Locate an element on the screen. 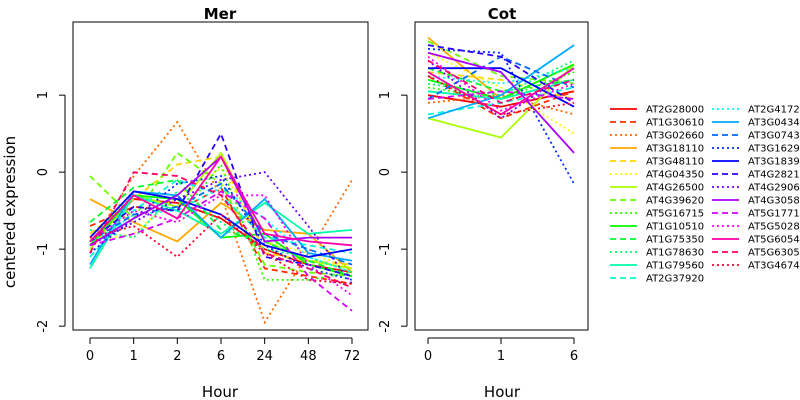 The height and width of the screenshot is (400, 800). cot-series-lines is located at coordinates (501, 110).